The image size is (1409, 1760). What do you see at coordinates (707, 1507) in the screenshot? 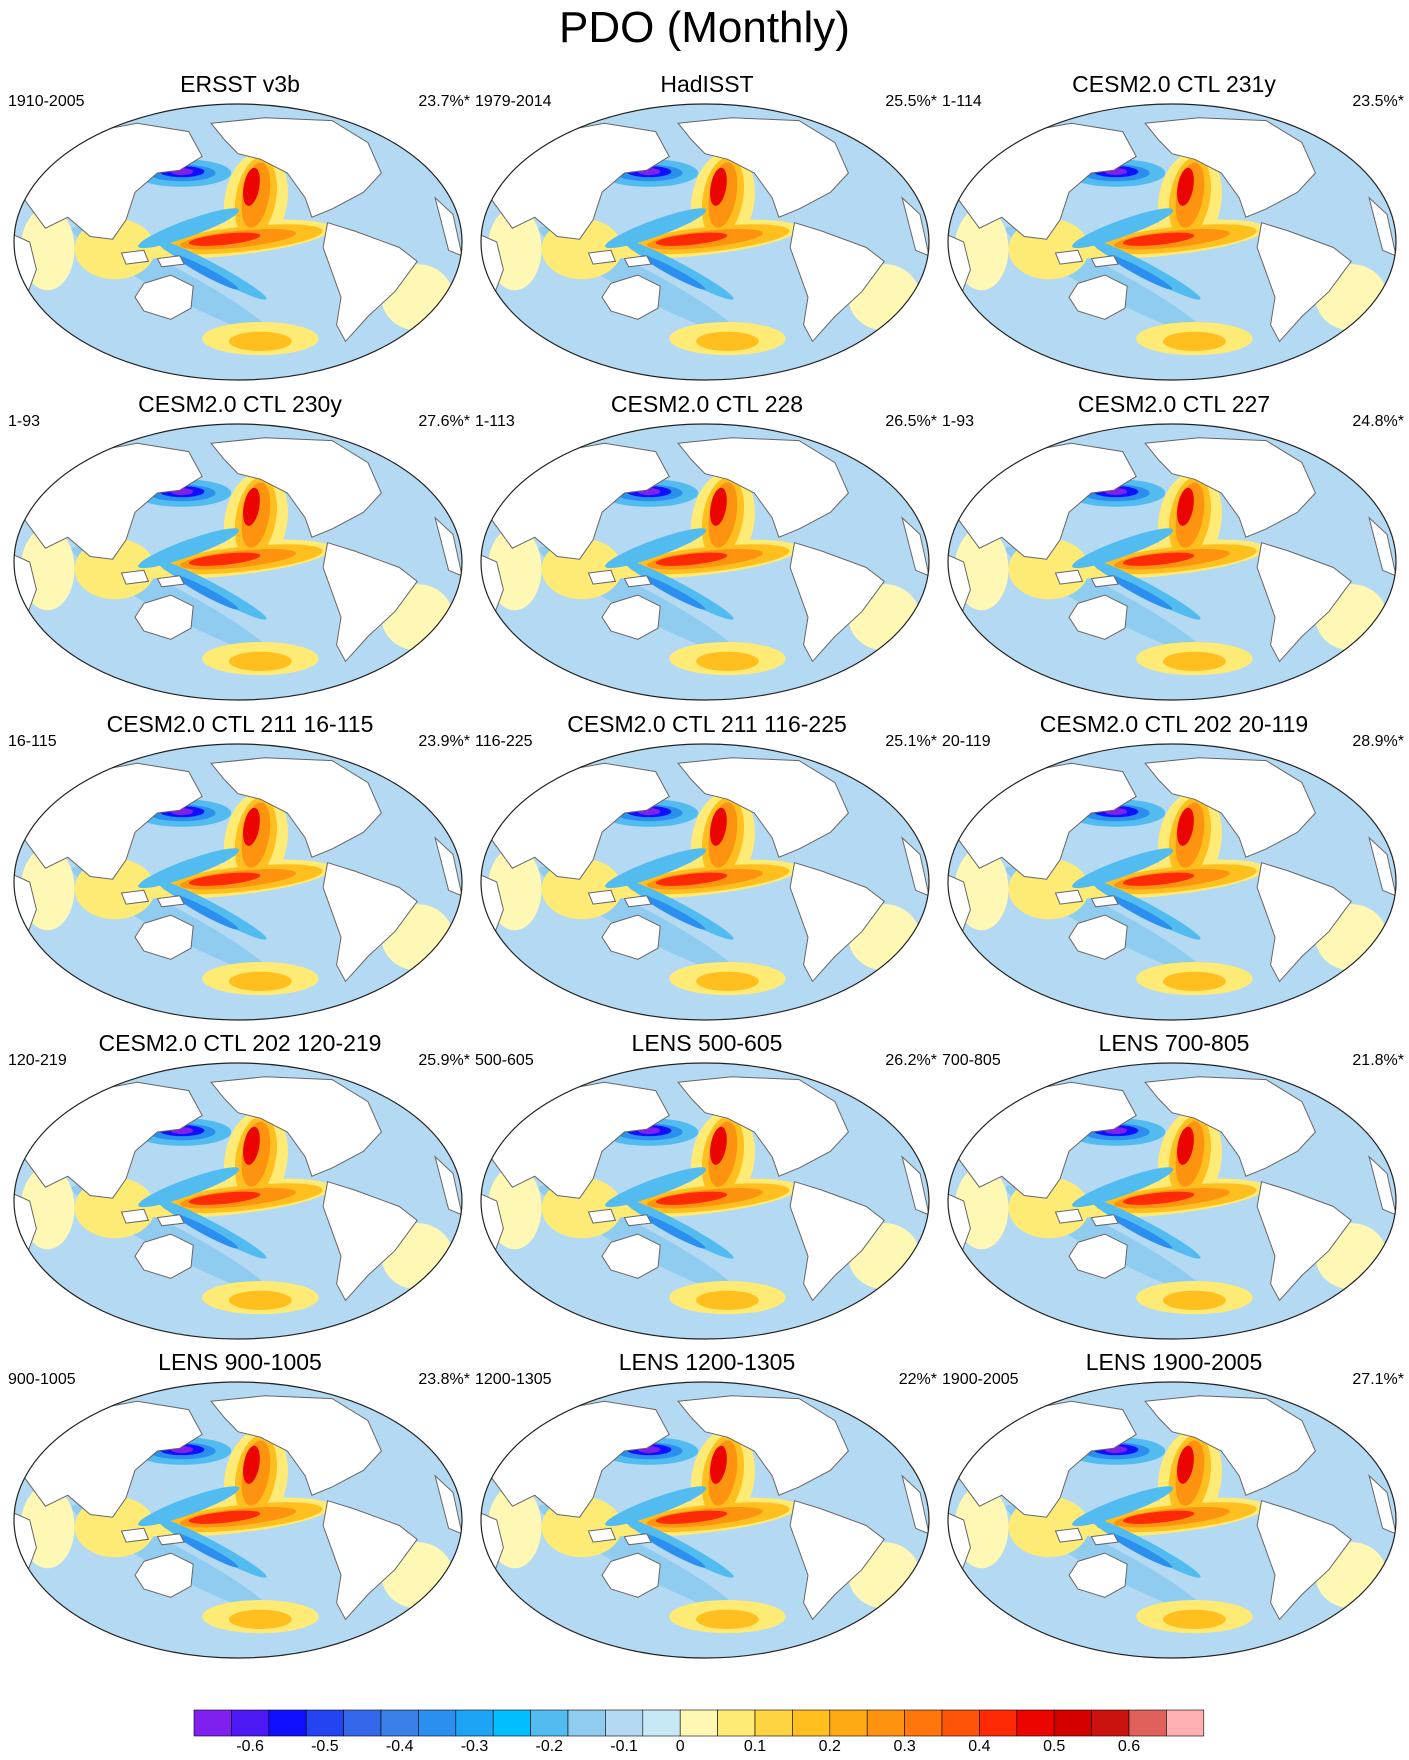
I see `map-panel: LENS 1200-1305 1200-1305 22%*` at bounding box center [707, 1507].